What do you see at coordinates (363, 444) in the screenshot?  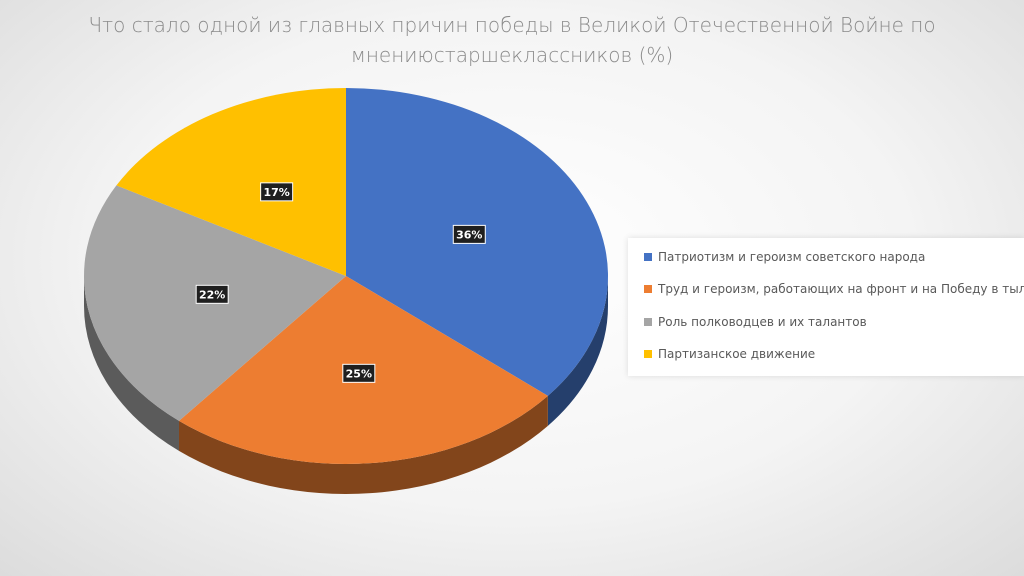 I see `pie-side-home-front-labor` at bounding box center [363, 444].